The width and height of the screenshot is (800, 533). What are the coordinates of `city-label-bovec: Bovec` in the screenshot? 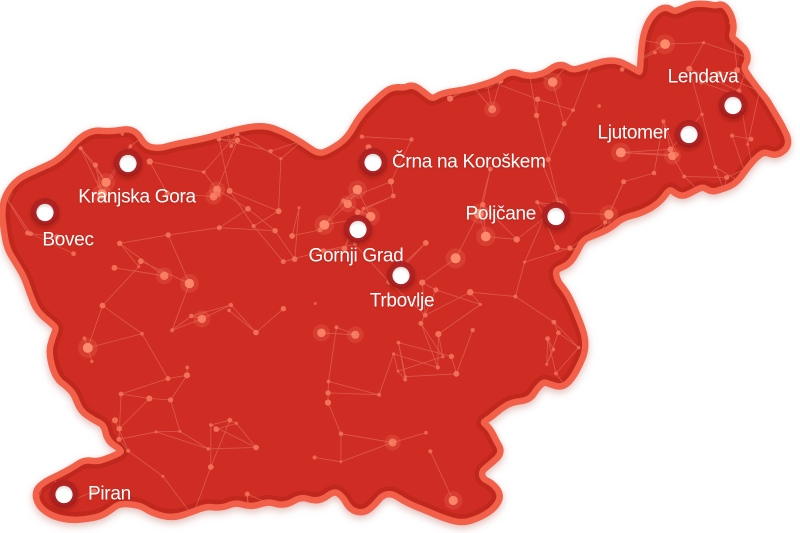 It's located at (67, 240).